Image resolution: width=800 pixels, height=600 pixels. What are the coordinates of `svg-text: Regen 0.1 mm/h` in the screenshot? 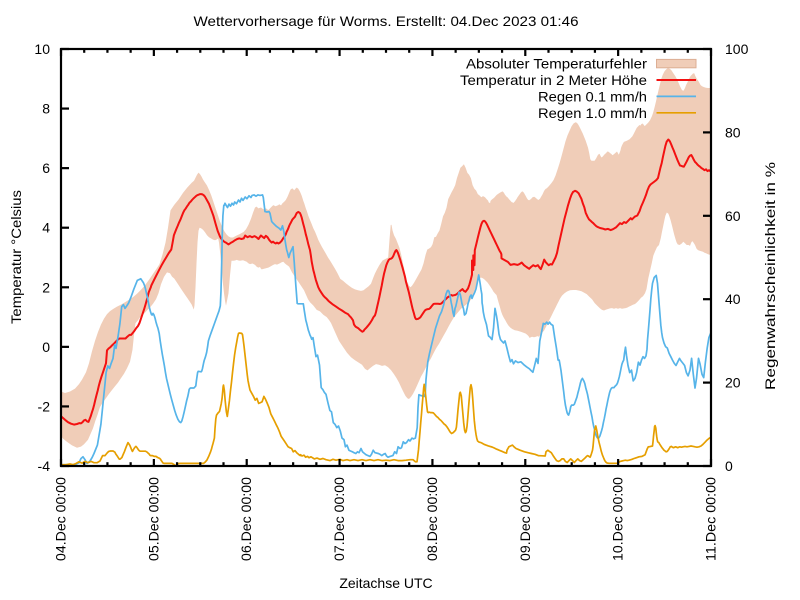 It's located at (592, 96).